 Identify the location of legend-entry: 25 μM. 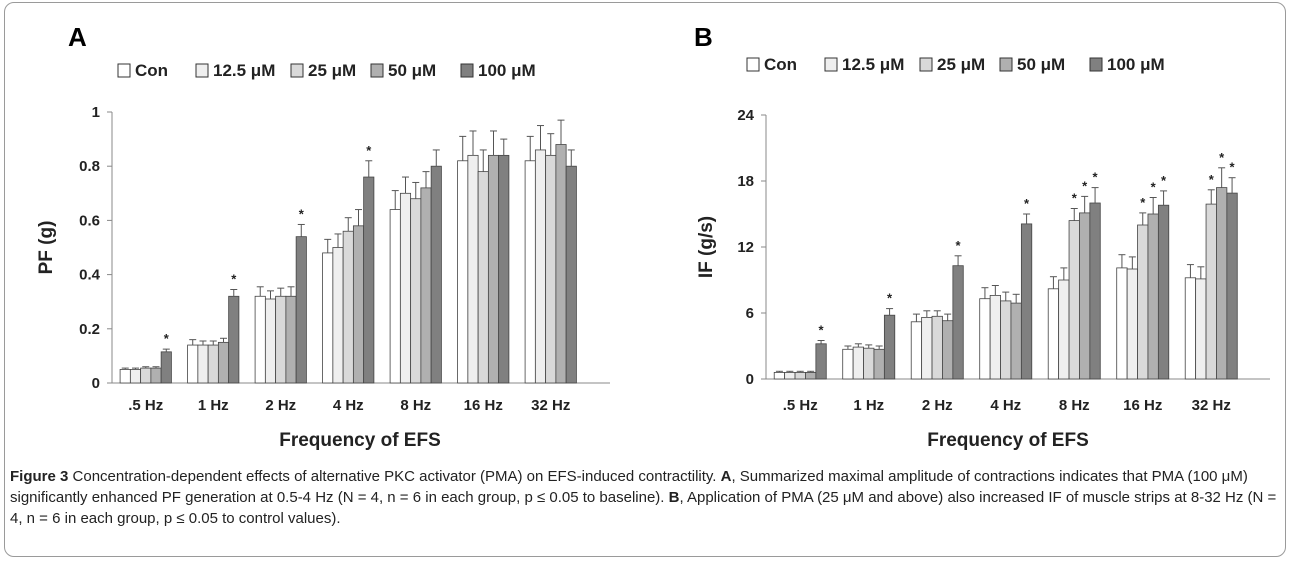
(961, 64).